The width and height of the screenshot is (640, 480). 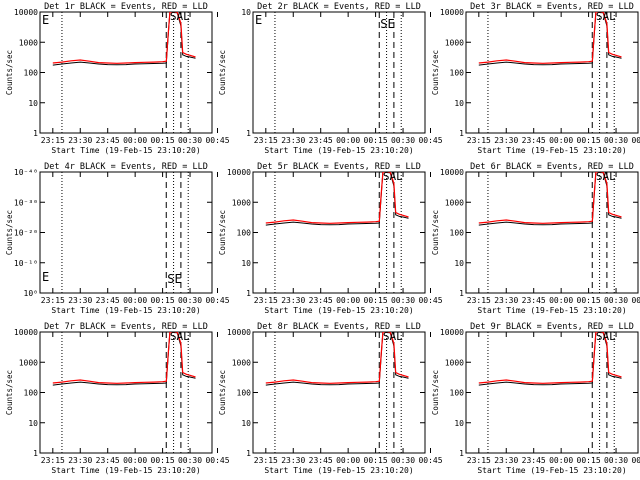 What do you see at coordinates (339, 7) in the screenshot?
I see `panel-title: Det 2r BLACK = Events, RED = LLD` at bounding box center [339, 7].